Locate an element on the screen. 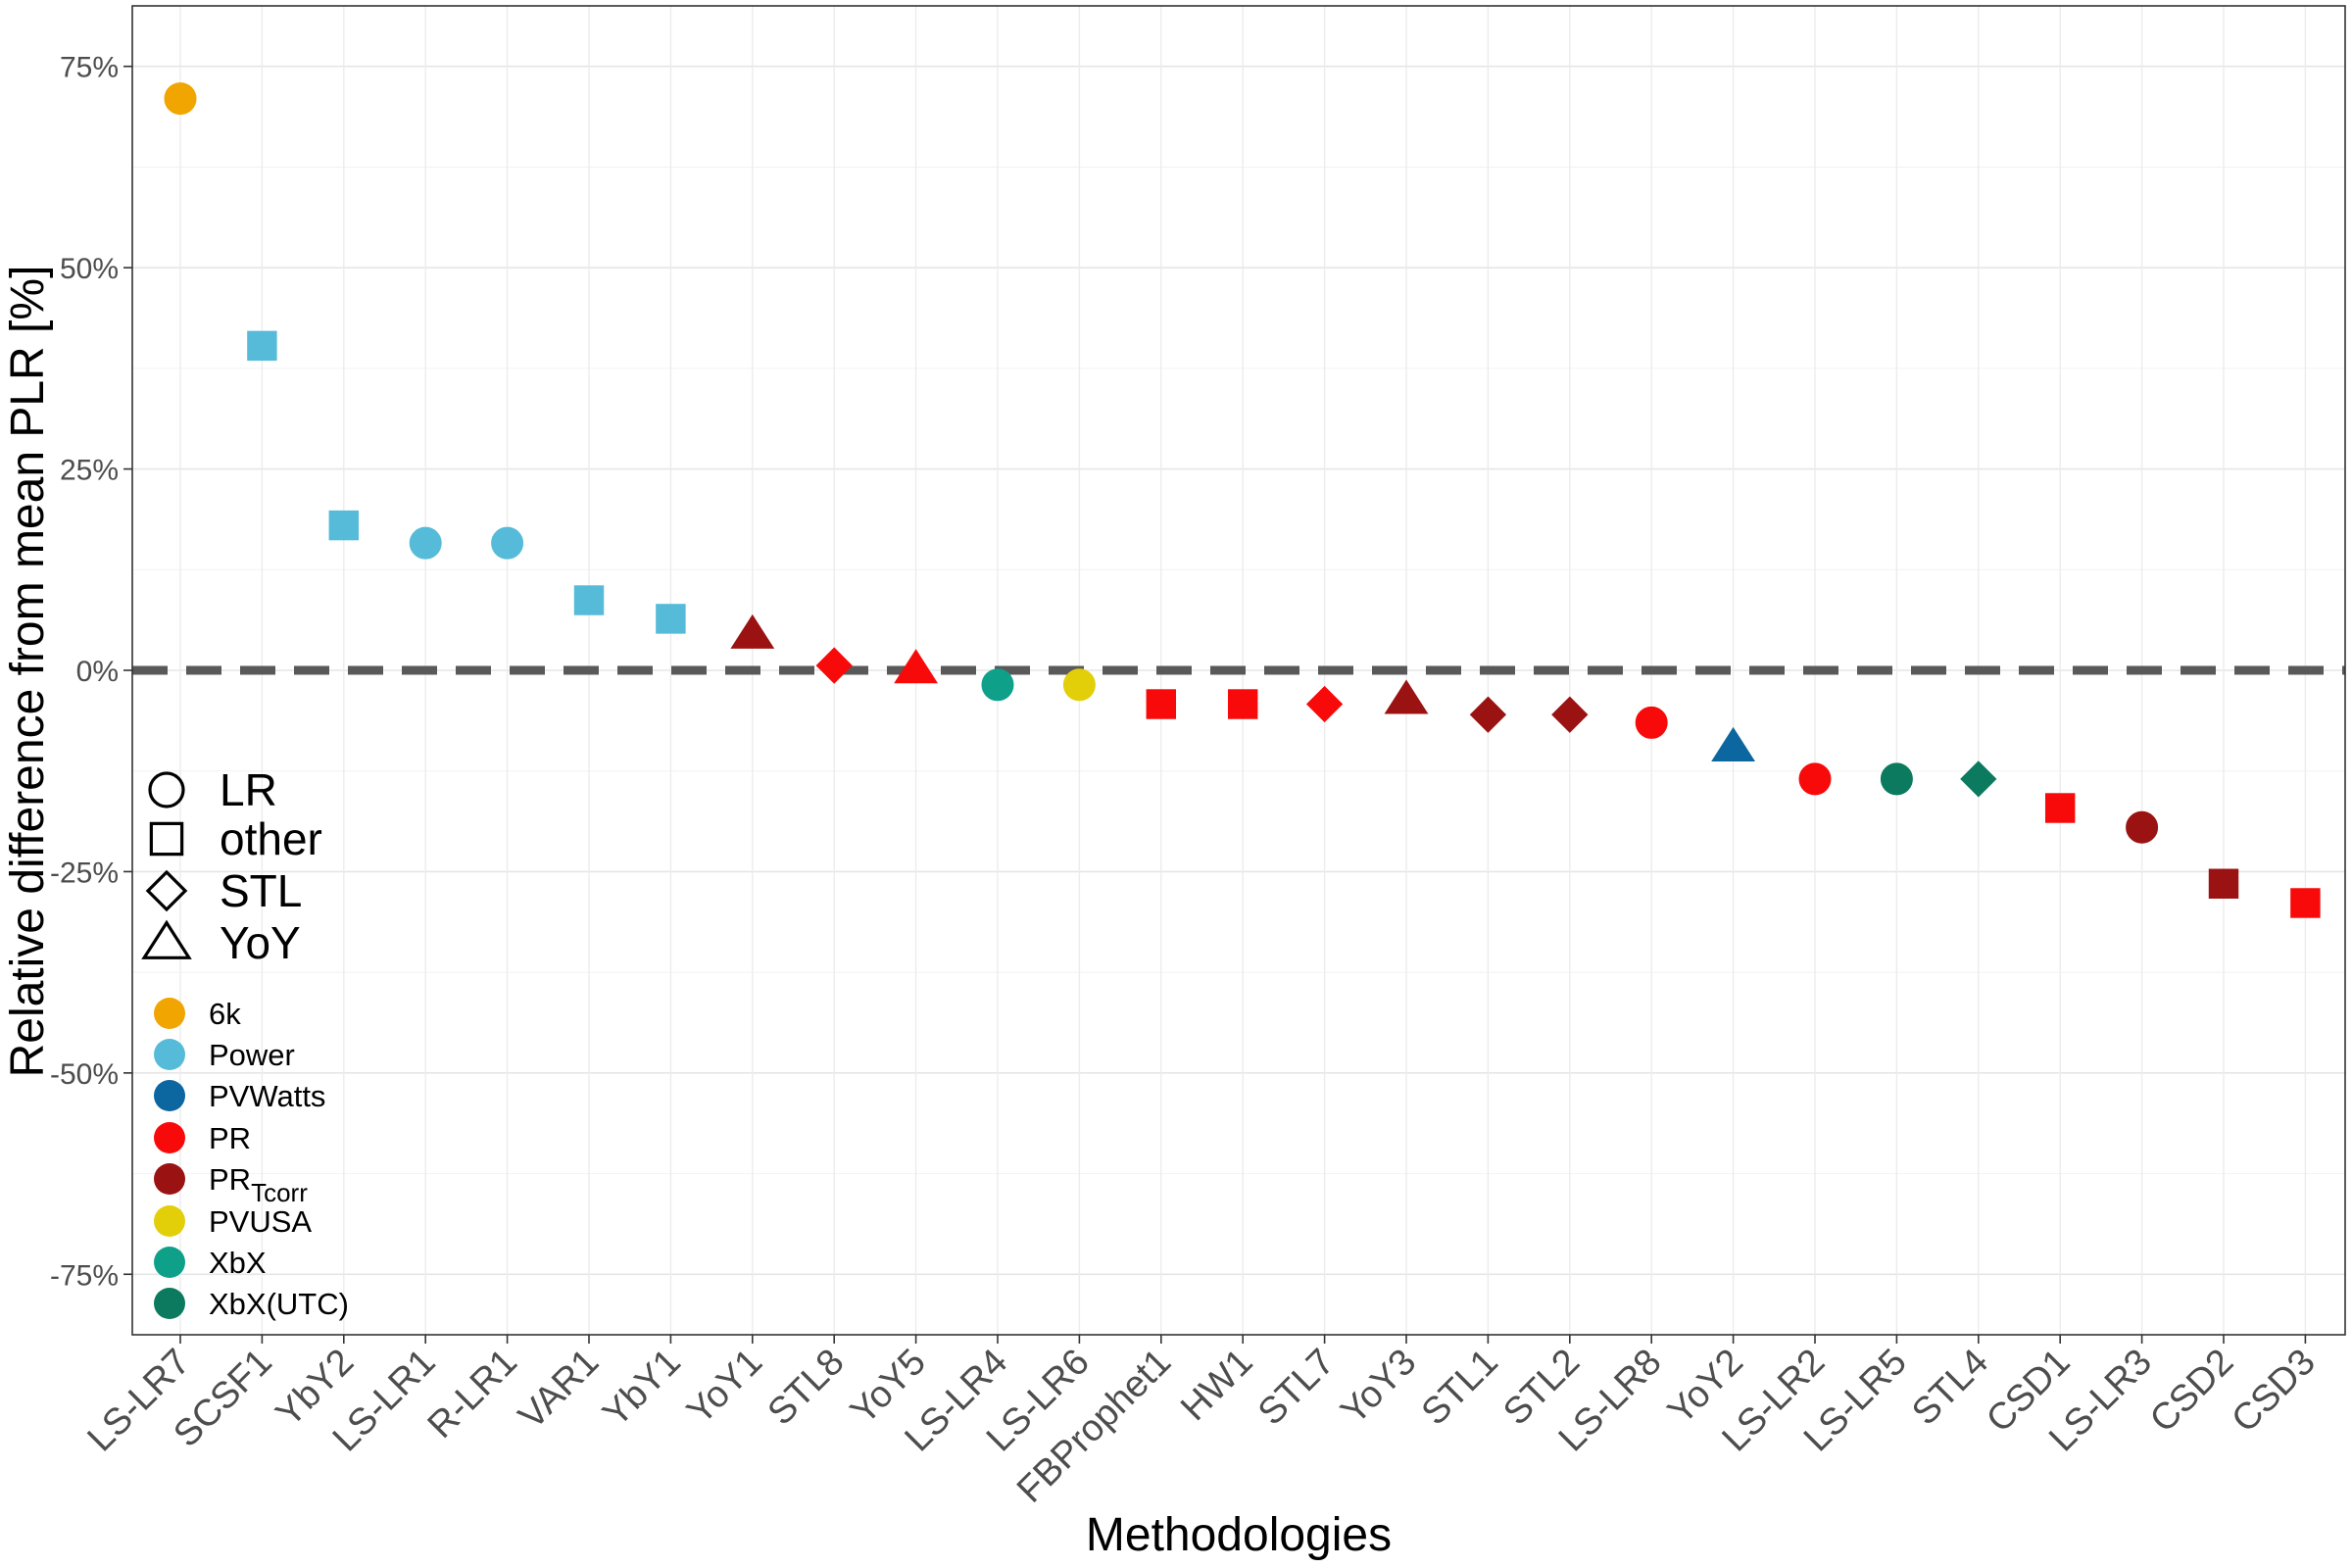 This screenshot has width=2352, height=1568. data-point-yoy3 is located at coordinates (1406, 696).